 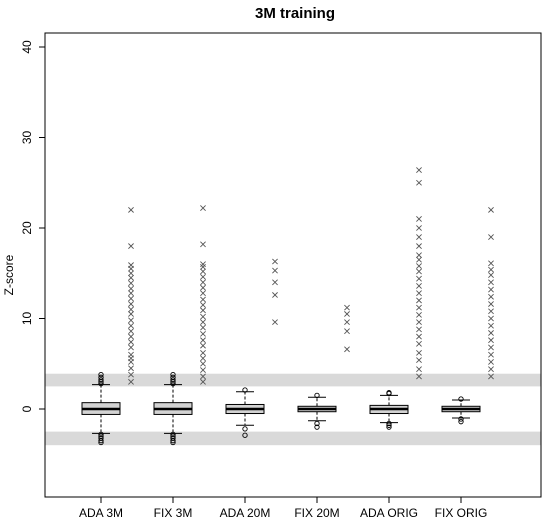 I want to click on threshold-band, so click(x=293, y=380).